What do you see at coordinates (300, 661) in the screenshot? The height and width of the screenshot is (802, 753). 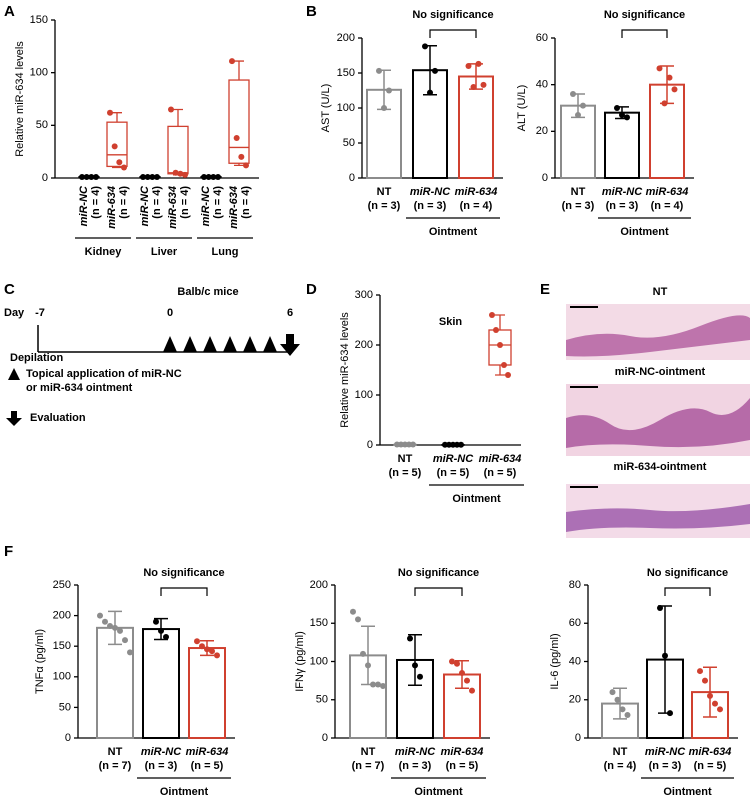 I see `y-axis-label: IFNγ (pg/ml)` at bounding box center [300, 661].